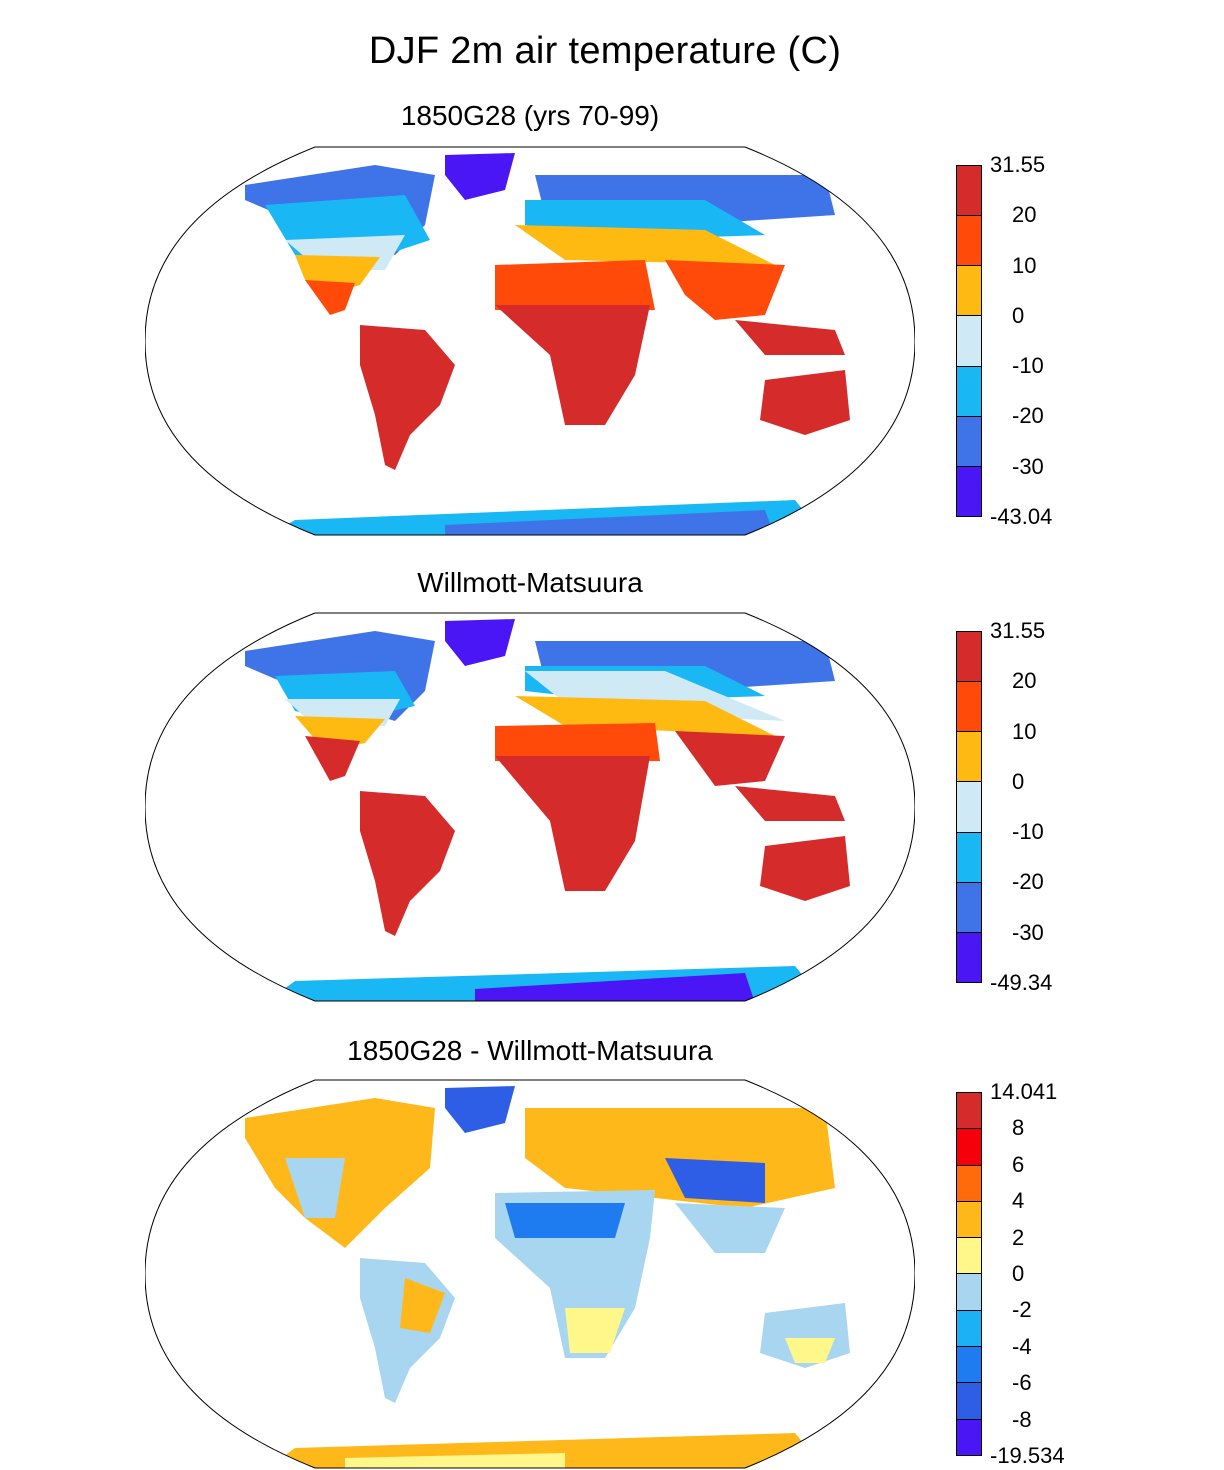 The image size is (1224, 1470). Describe the element at coordinates (455, 1460) in the screenshot. I see `antarctica-warm-diff` at that location.